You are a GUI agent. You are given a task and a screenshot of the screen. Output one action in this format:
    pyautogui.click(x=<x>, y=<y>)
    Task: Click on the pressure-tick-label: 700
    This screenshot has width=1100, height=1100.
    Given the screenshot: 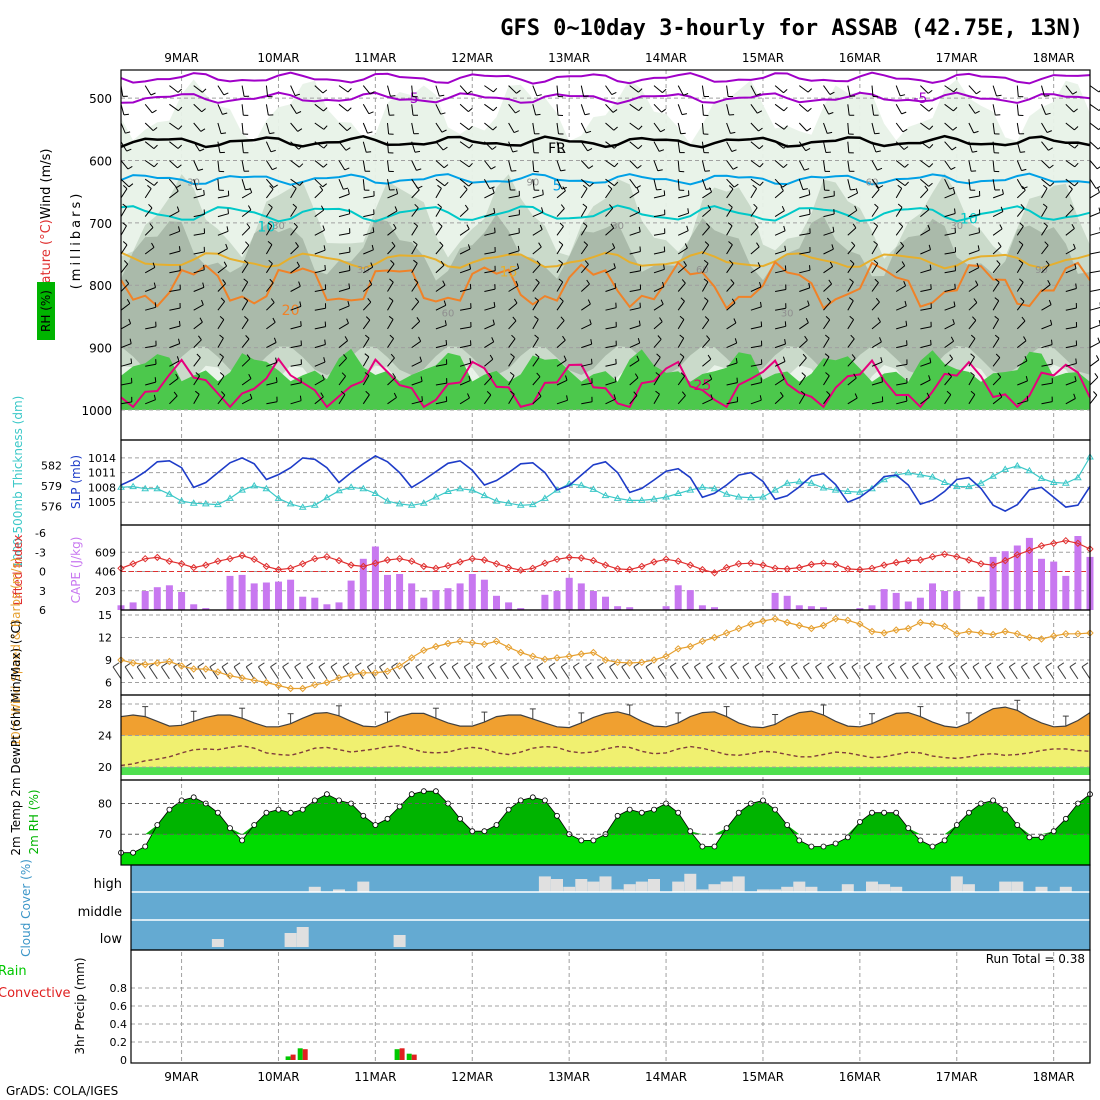 What is the action you would take?
    pyautogui.click(x=100, y=224)
    